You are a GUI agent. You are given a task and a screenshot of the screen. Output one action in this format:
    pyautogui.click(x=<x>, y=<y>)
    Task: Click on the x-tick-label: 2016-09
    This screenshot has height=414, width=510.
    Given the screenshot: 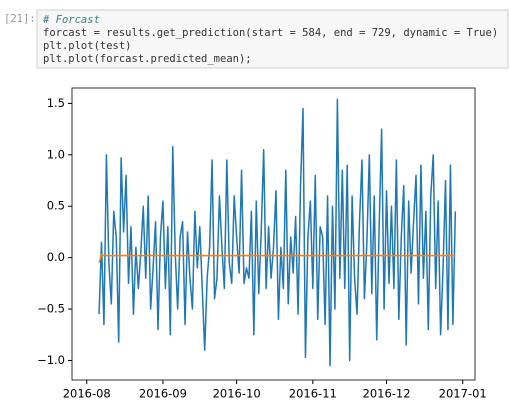 What is the action you would take?
    pyautogui.click(x=163, y=394)
    